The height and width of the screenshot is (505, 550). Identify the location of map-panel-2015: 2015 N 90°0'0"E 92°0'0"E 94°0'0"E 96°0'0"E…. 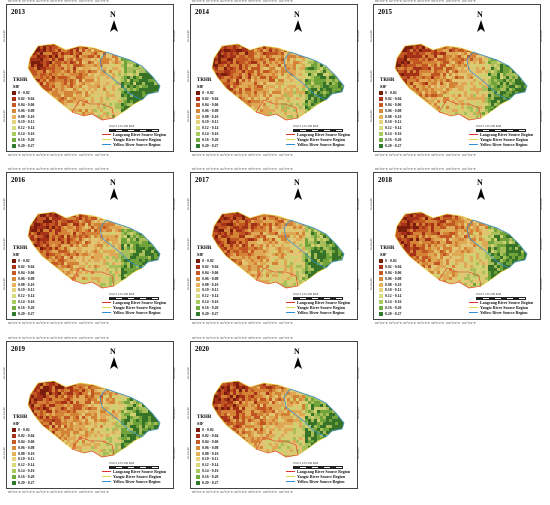
(459, 81).